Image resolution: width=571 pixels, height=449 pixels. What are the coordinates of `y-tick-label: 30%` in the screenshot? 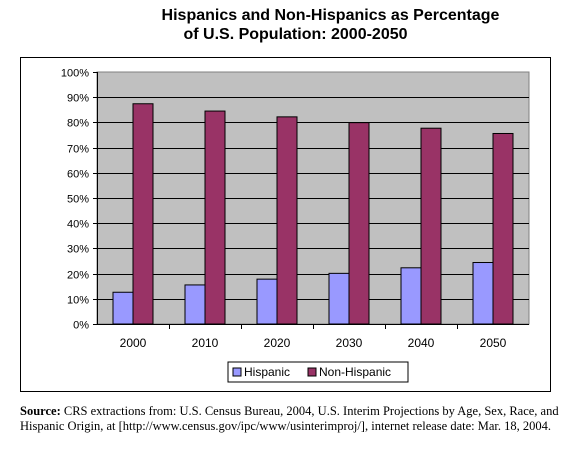 It's located at (78, 250).